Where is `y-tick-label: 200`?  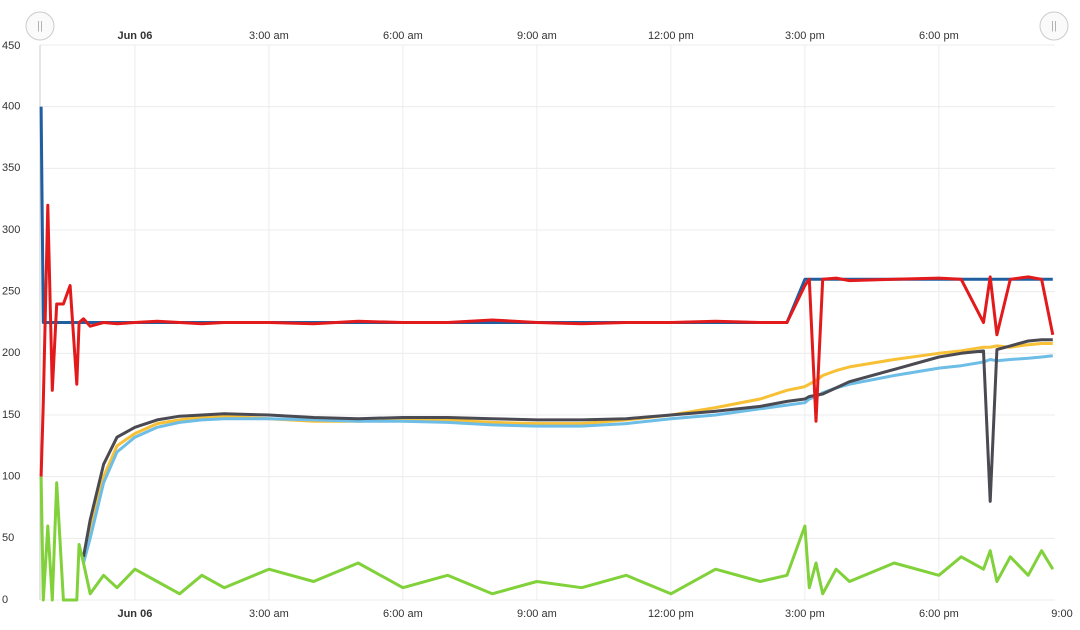 y-tick-label: 200 is located at coordinates (11, 353).